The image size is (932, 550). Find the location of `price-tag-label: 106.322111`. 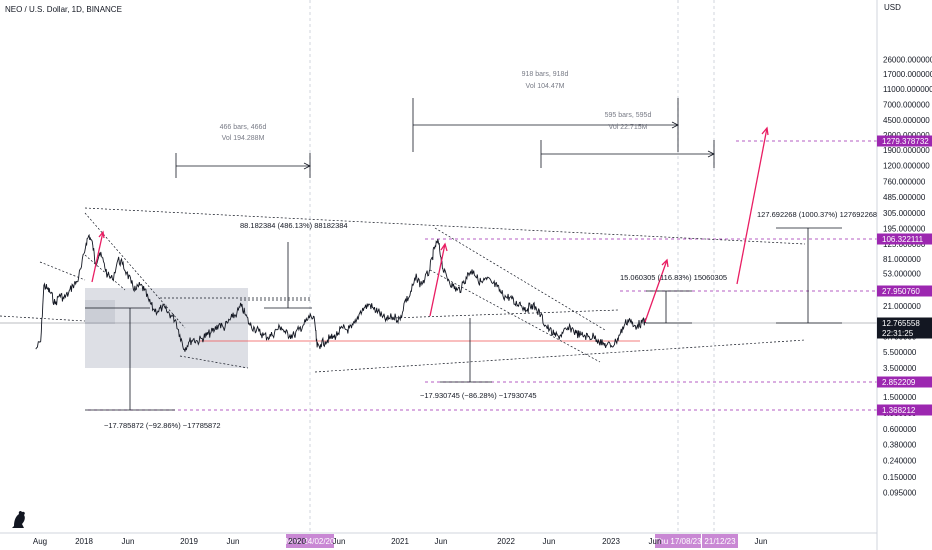

price-tag-label: 106.322111 is located at coordinates (903, 239).